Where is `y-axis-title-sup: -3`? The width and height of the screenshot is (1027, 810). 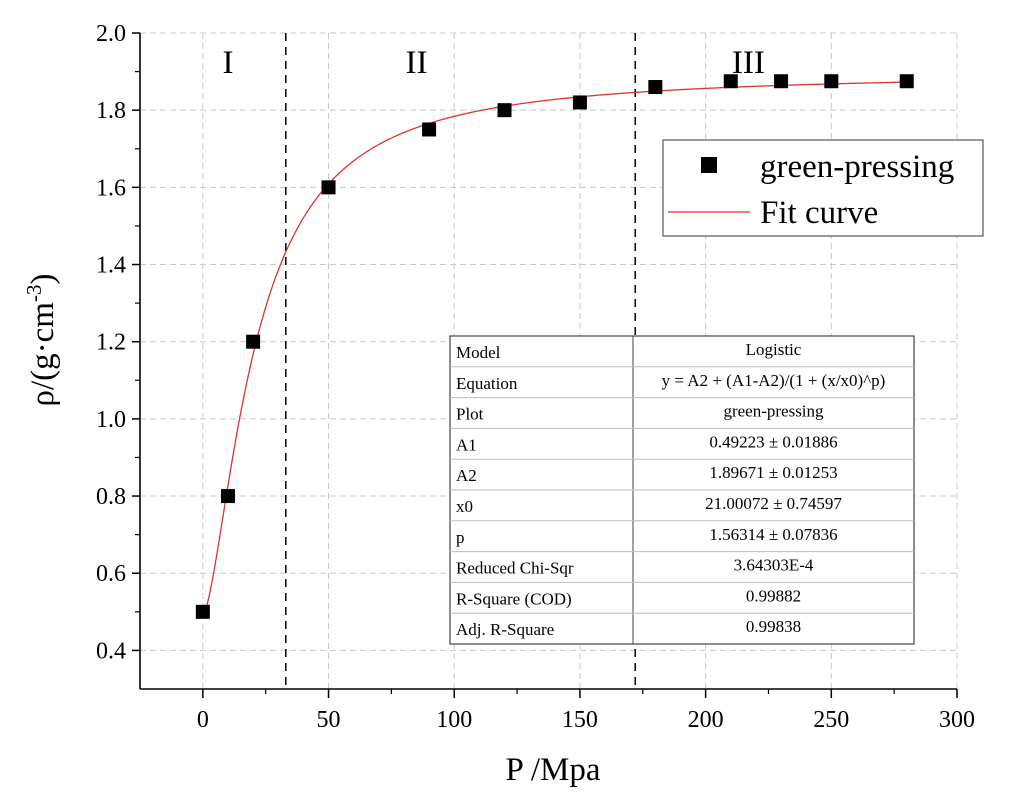
y-axis-title-sup: -3 is located at coordinates (34, 294).